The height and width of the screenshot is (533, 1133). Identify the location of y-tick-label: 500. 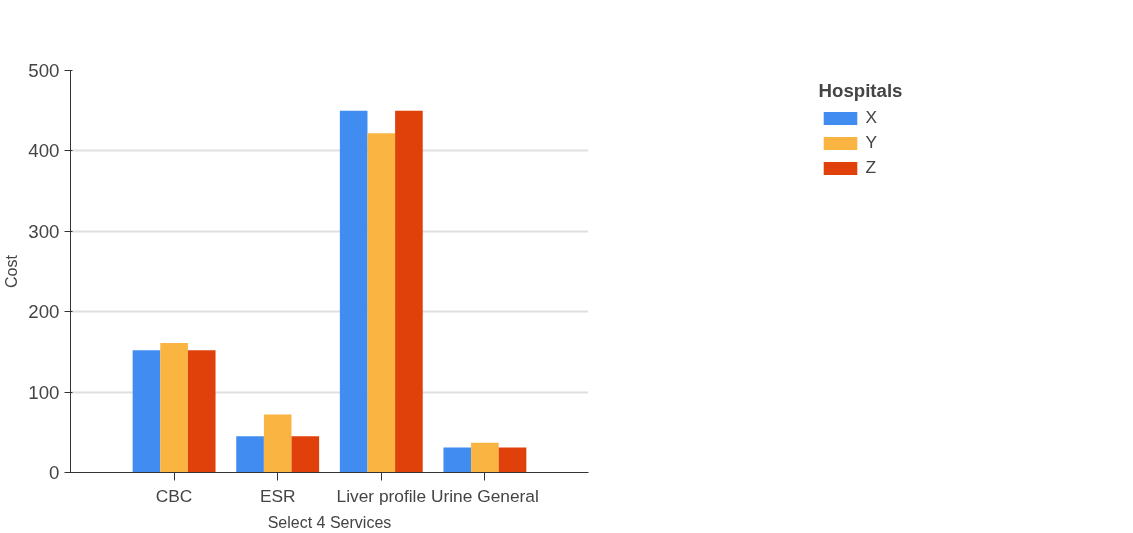
(44, 70).